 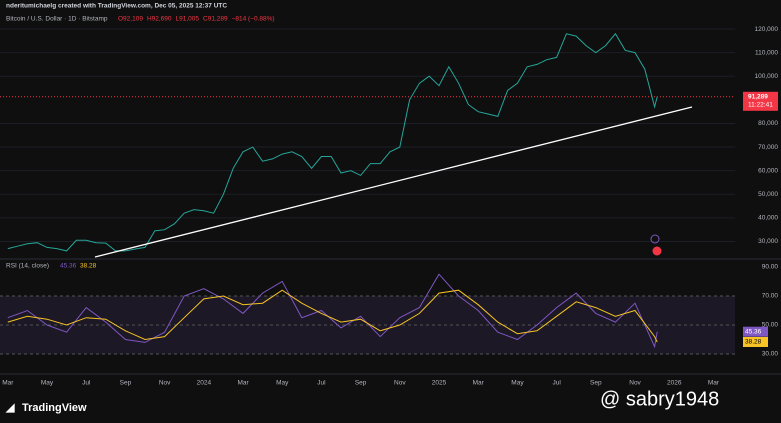 I want to click on price-box, so click(x=760, y=101).